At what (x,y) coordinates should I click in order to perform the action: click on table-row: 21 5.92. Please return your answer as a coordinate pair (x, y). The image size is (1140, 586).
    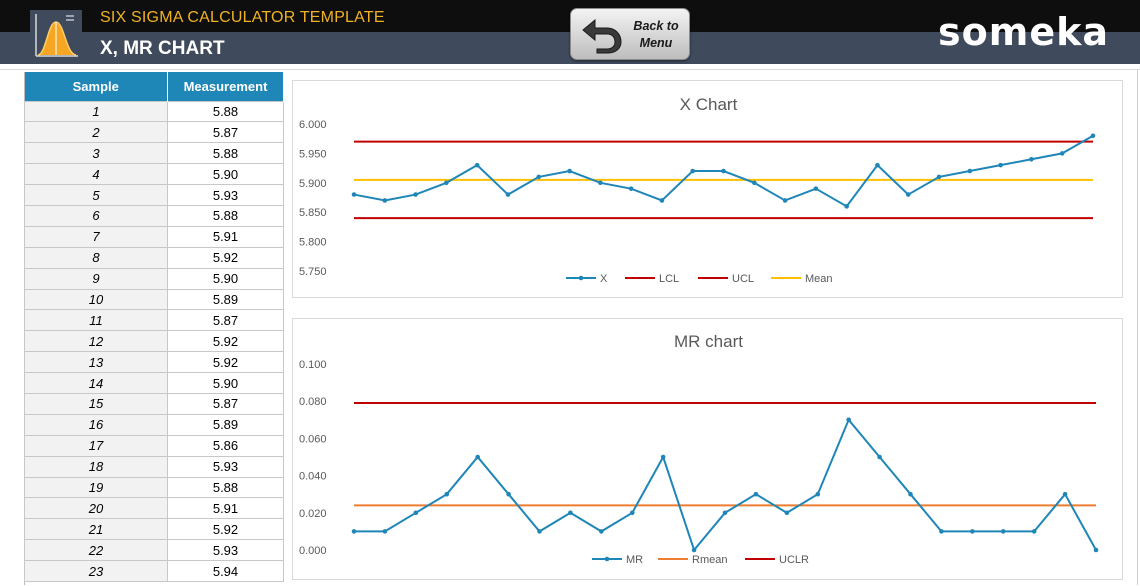
    Looking at the image, I should click on (154, 529).